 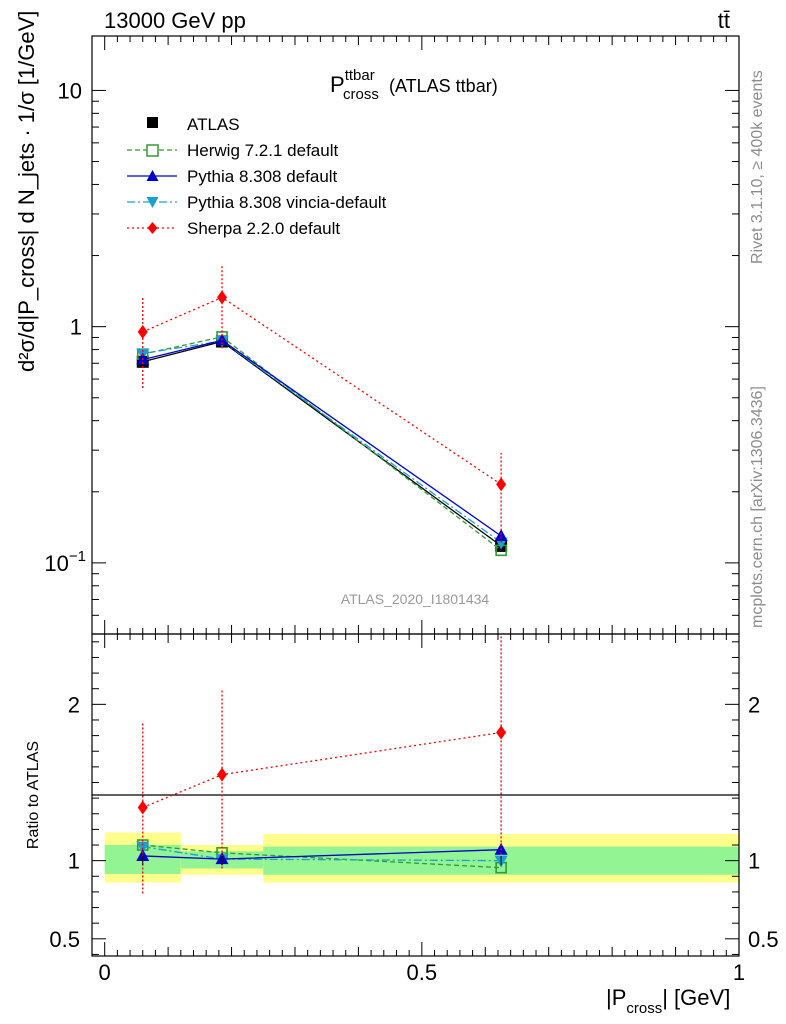 I want to click on main-series-pythia-8-308-vincia-default, so click(x=322, y=442).